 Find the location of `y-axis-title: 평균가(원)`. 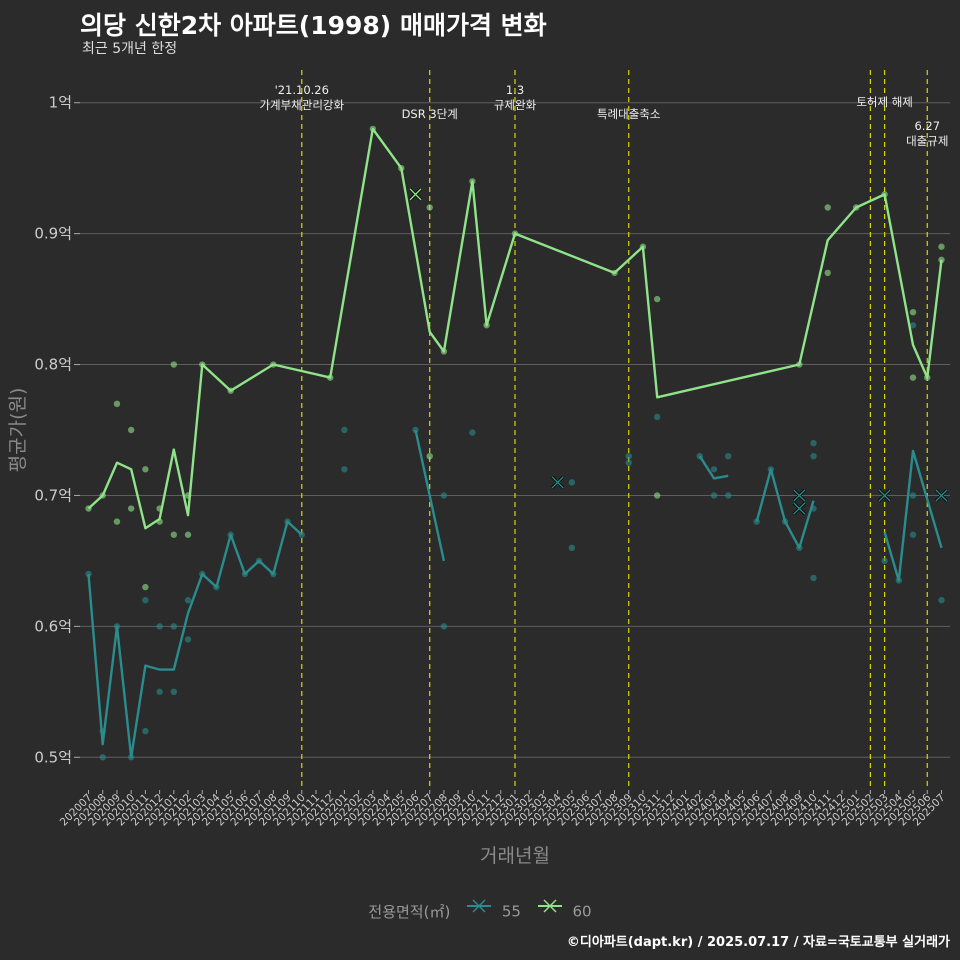

y-axis-title: 평균가(원) is located at coordinates (18, 430).